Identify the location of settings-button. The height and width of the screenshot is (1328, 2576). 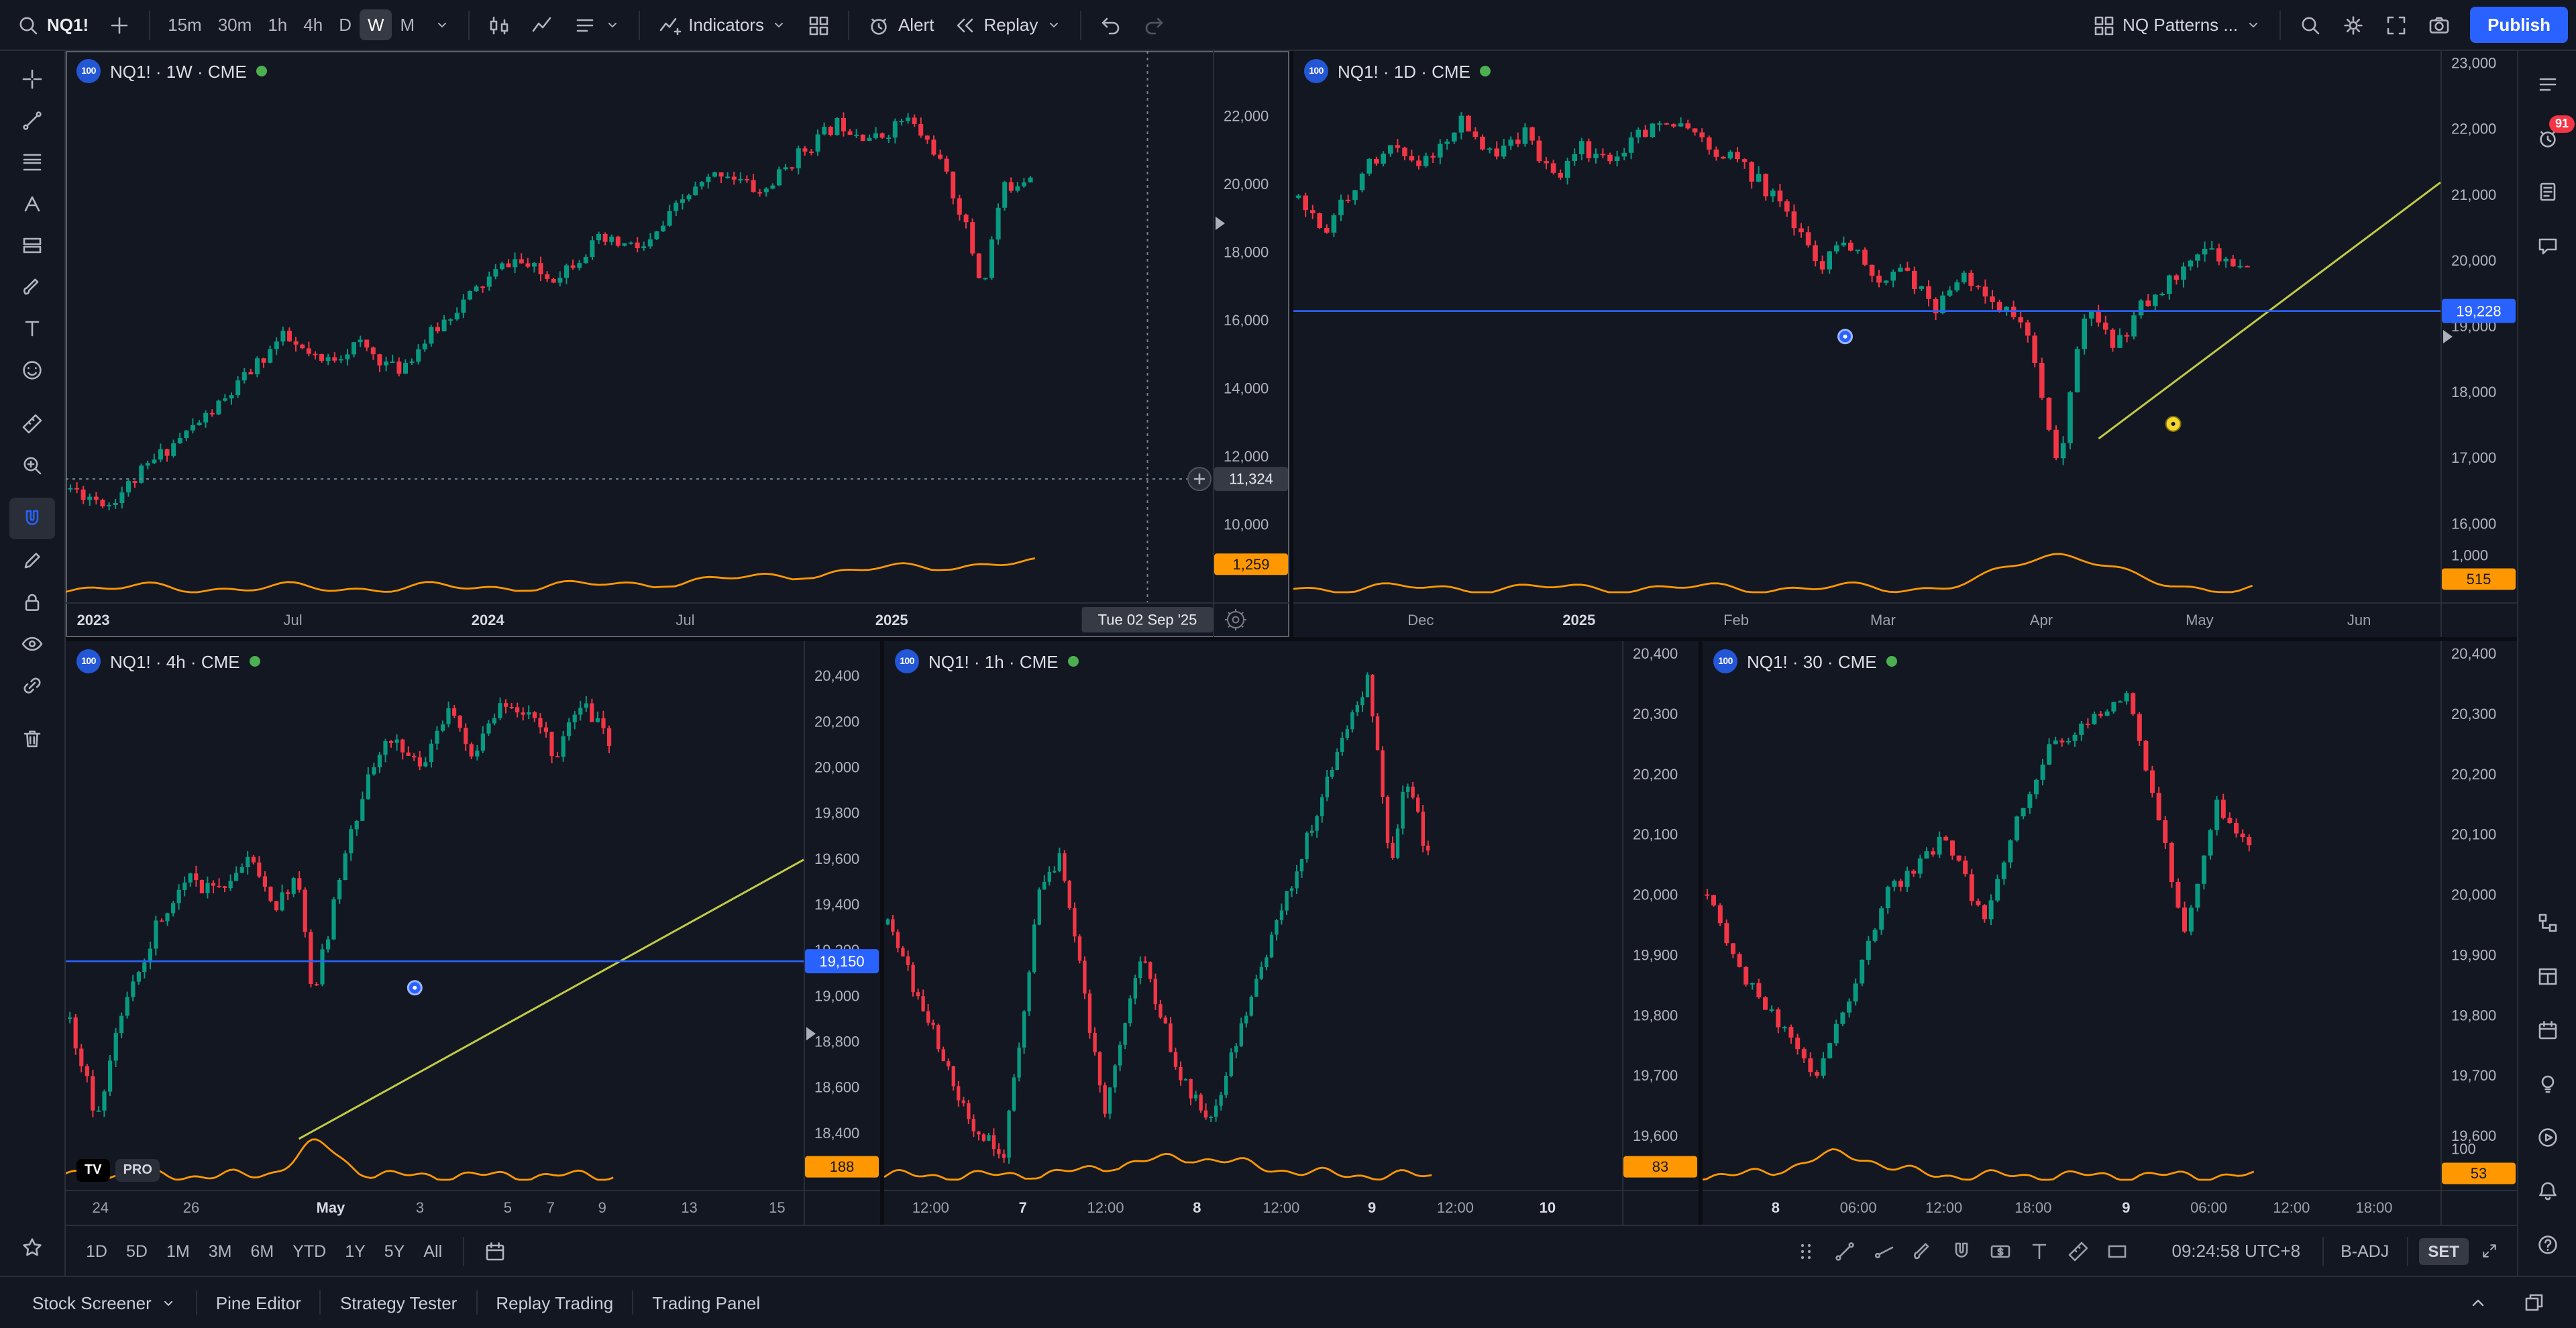
(2353, 25).